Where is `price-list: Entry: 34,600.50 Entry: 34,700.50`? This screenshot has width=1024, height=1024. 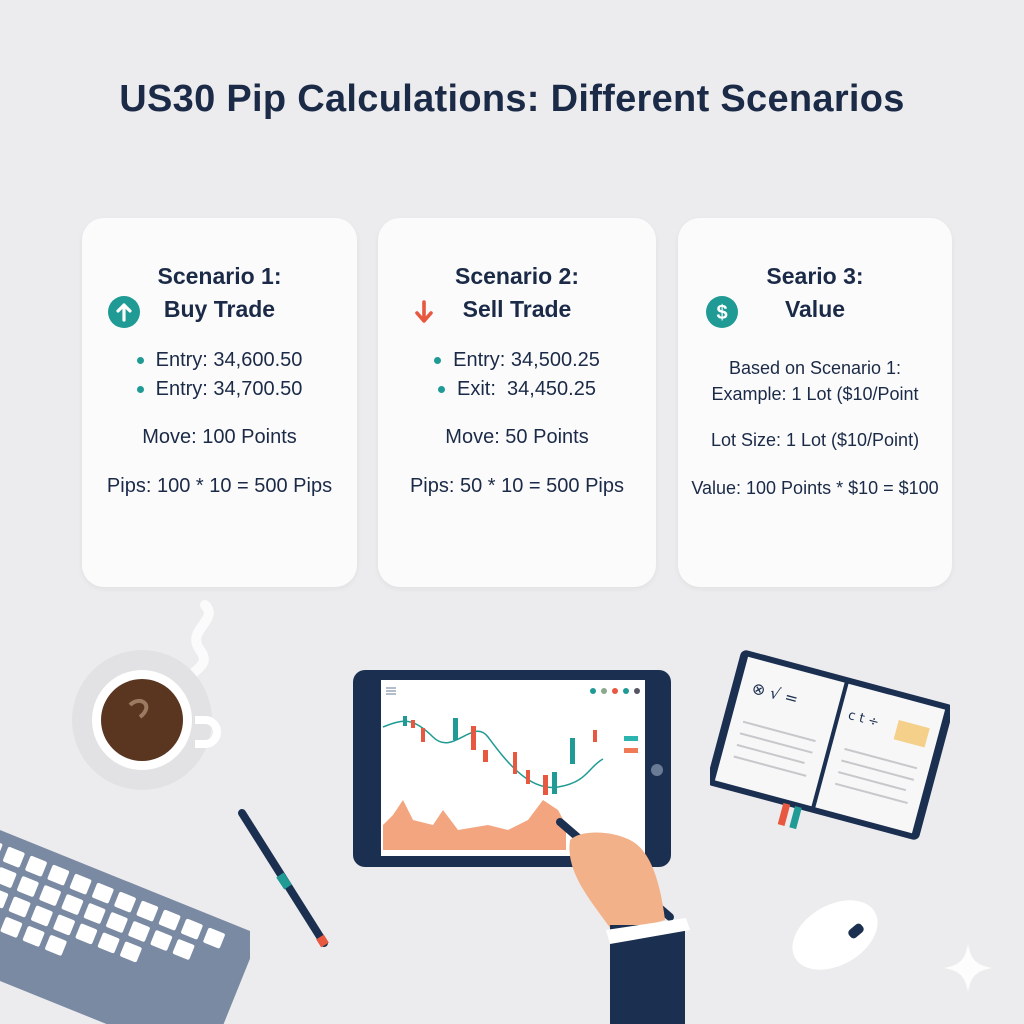 price-list: Entry: 34,600.50 Entry: 34,700.50 is located at coordinates (219, 375).